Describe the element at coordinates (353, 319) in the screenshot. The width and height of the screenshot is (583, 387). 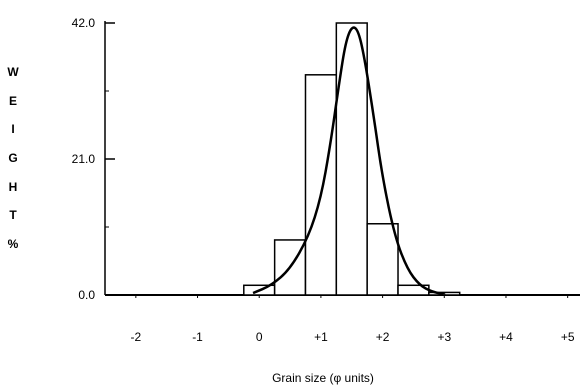
I see `x-ticks: -2 -1 0 +1 +2 +3 +4 +5` at that location.